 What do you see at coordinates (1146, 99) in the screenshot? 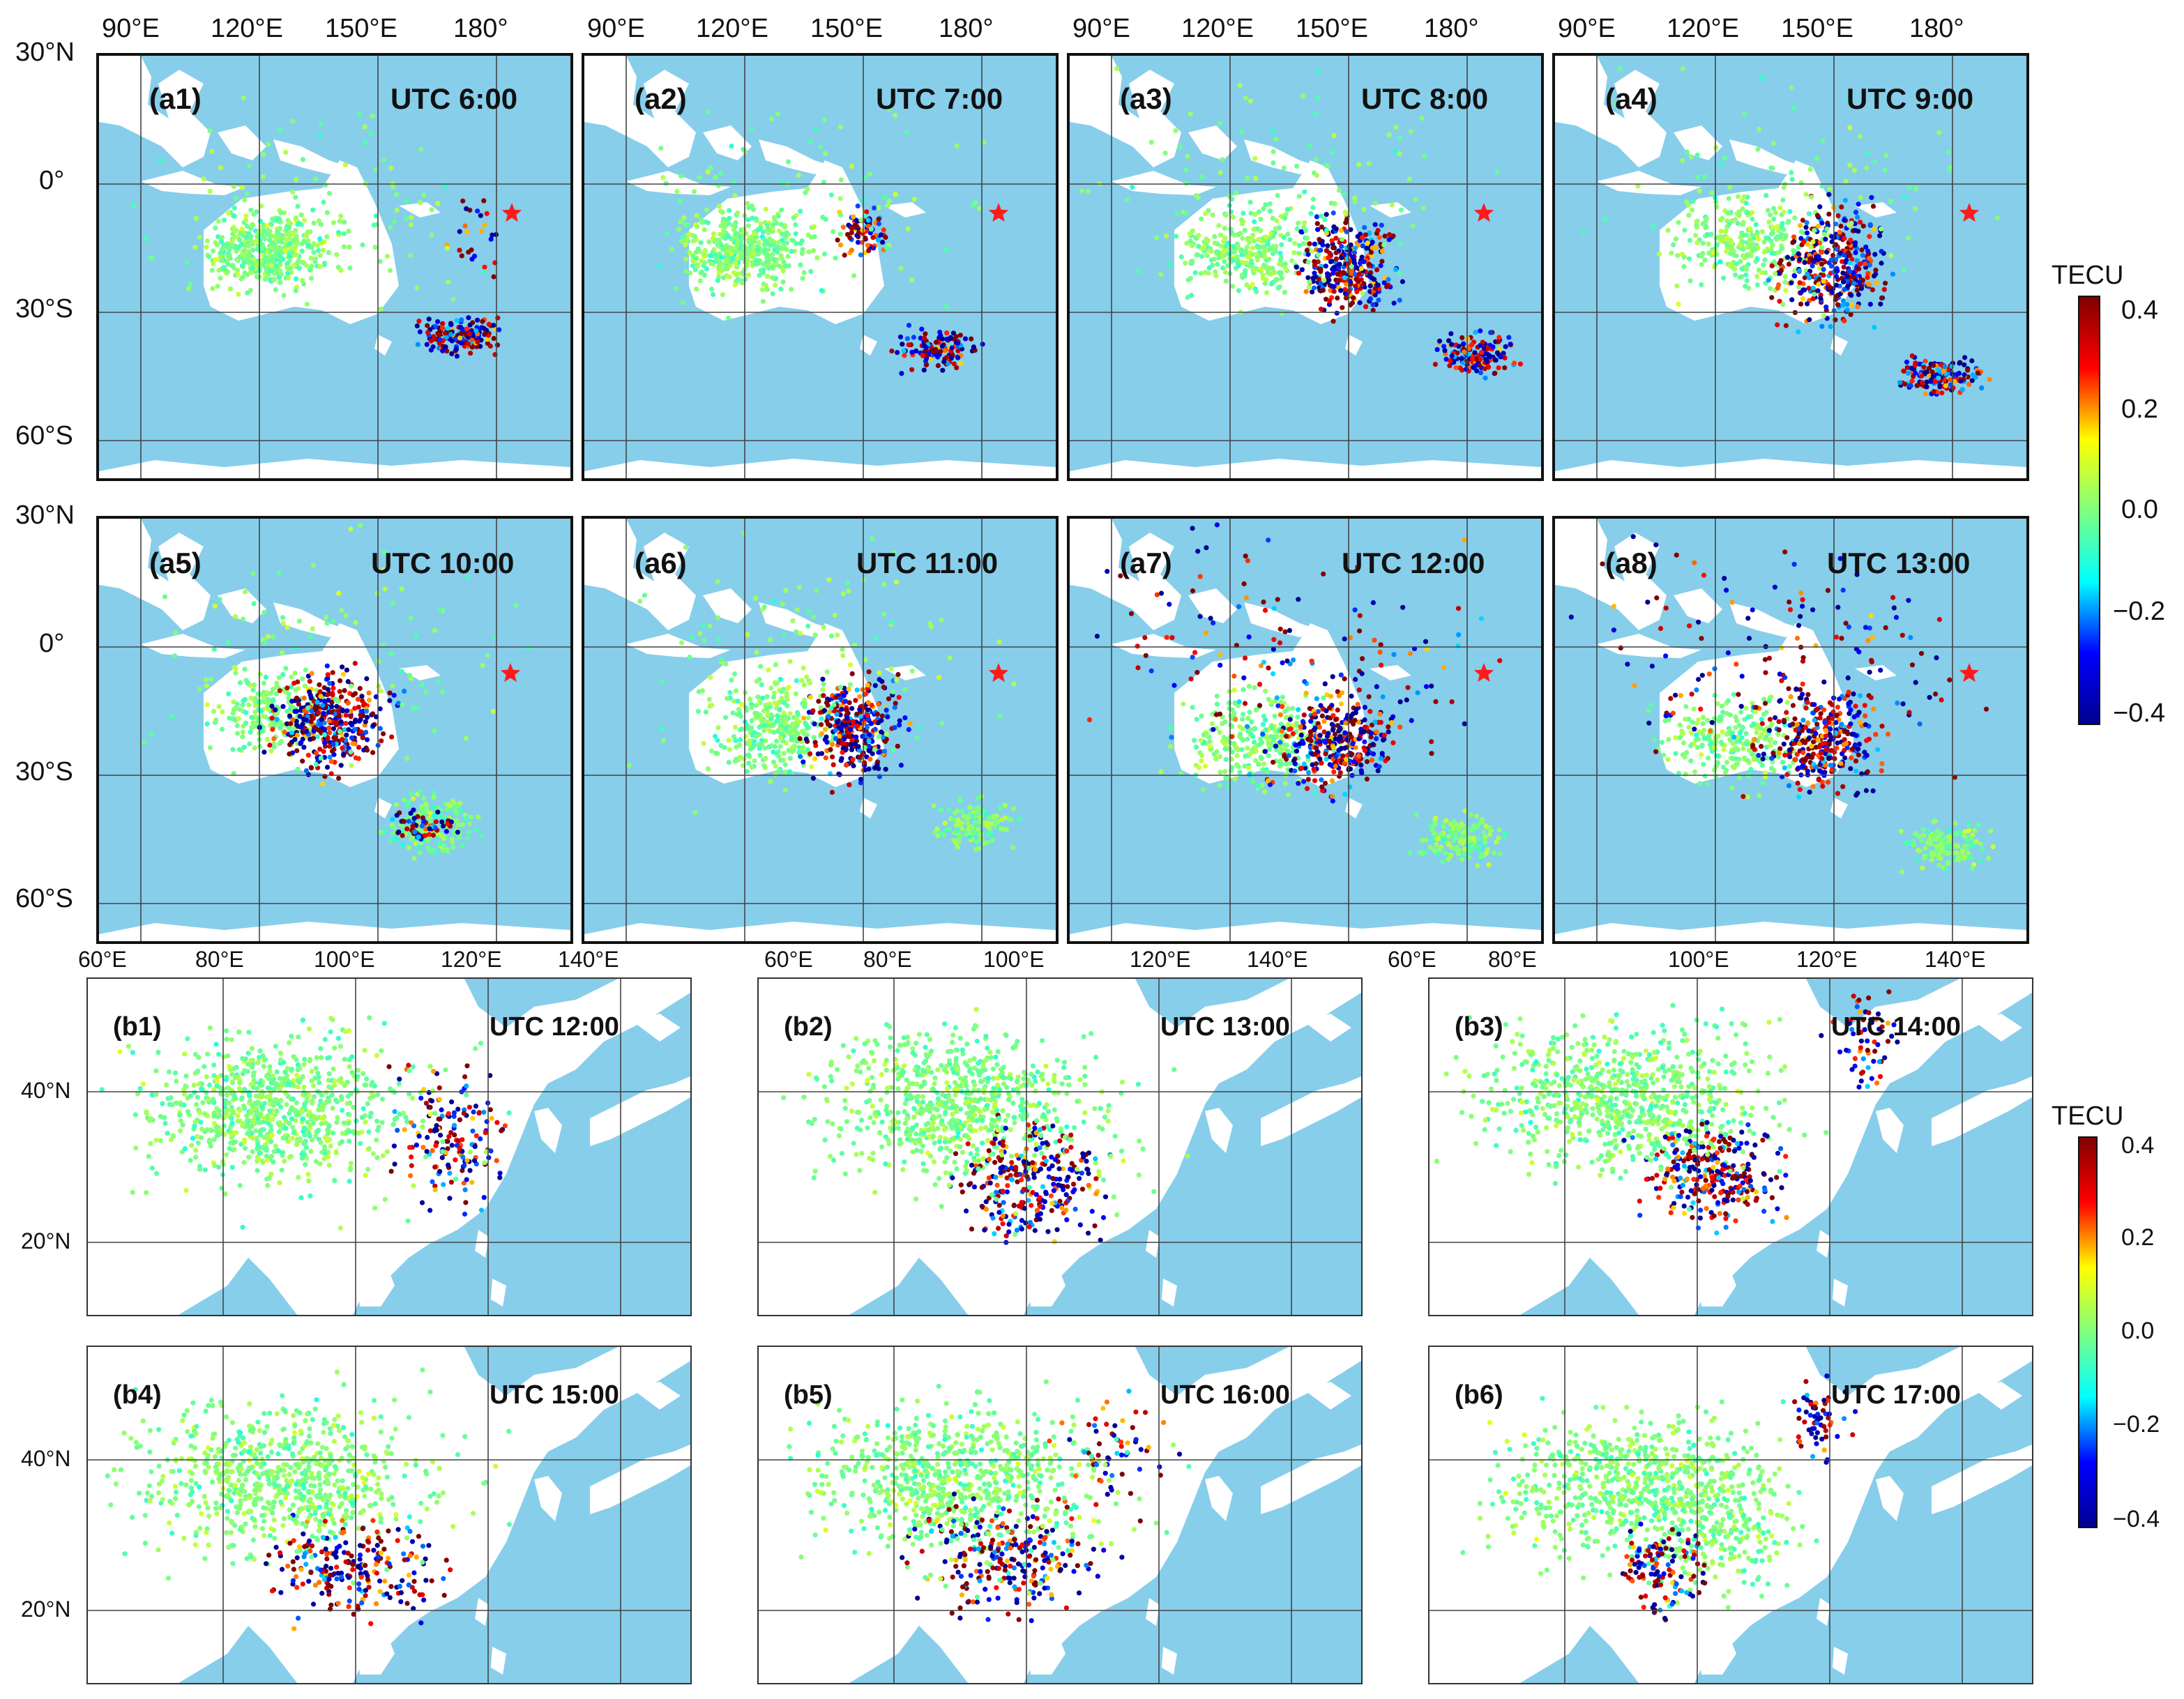
I see `panel-id: (a3)` at bounding box center [1146, 99].